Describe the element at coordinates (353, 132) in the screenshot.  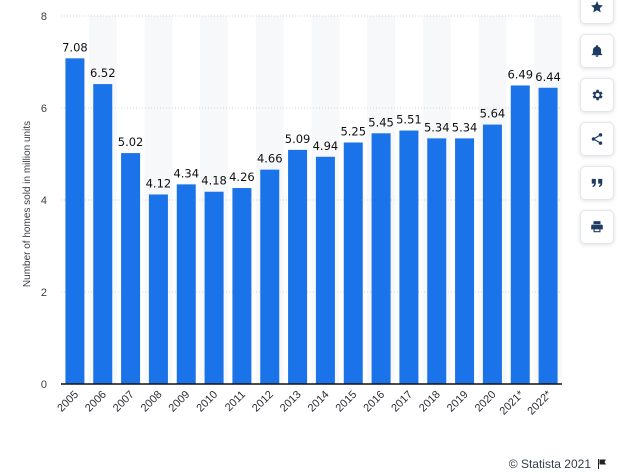
I see `data-label: 5.25` at that location.